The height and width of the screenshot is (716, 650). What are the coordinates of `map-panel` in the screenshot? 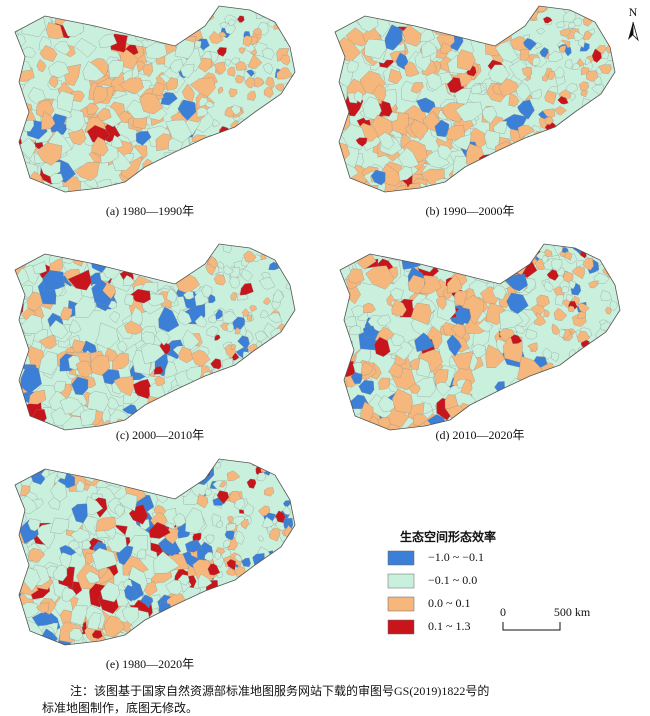 It's located at (480, 337).